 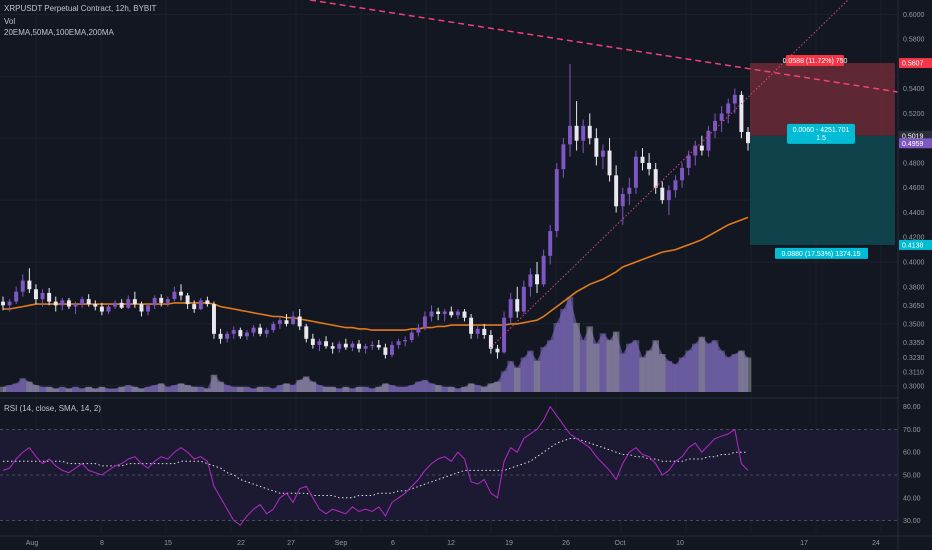 What do you see at coordinates (52, 408) in the screenshot?
I see `rsi-legend: RSI (14, close, SMA, 14, 2)` at bounding box center [52, 408].